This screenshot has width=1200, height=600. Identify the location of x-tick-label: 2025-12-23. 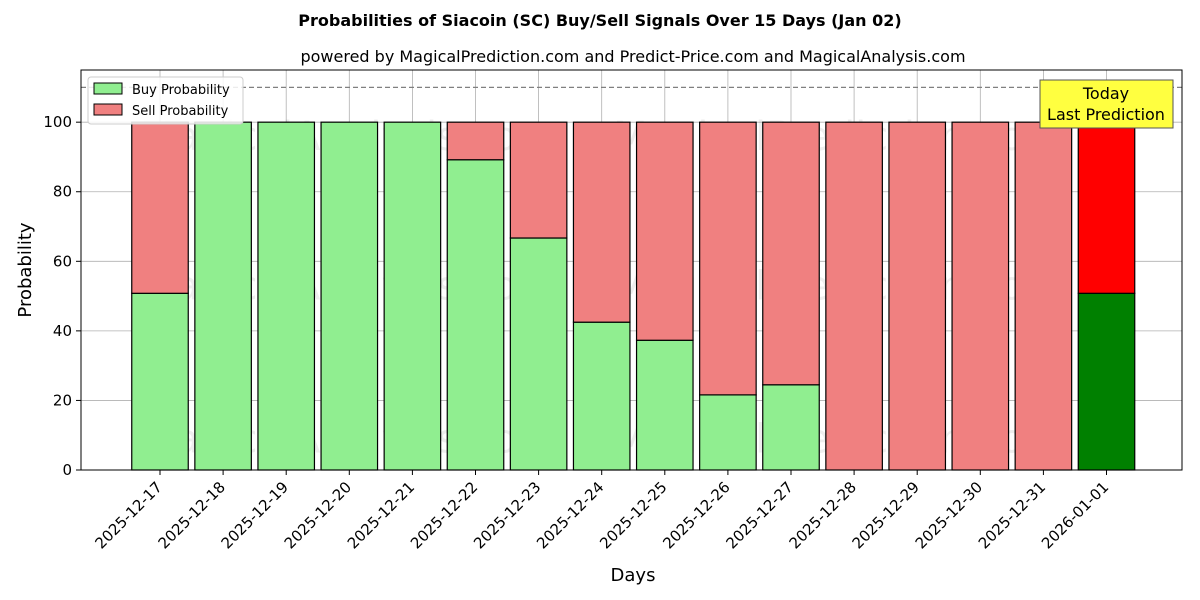
(507, 515).